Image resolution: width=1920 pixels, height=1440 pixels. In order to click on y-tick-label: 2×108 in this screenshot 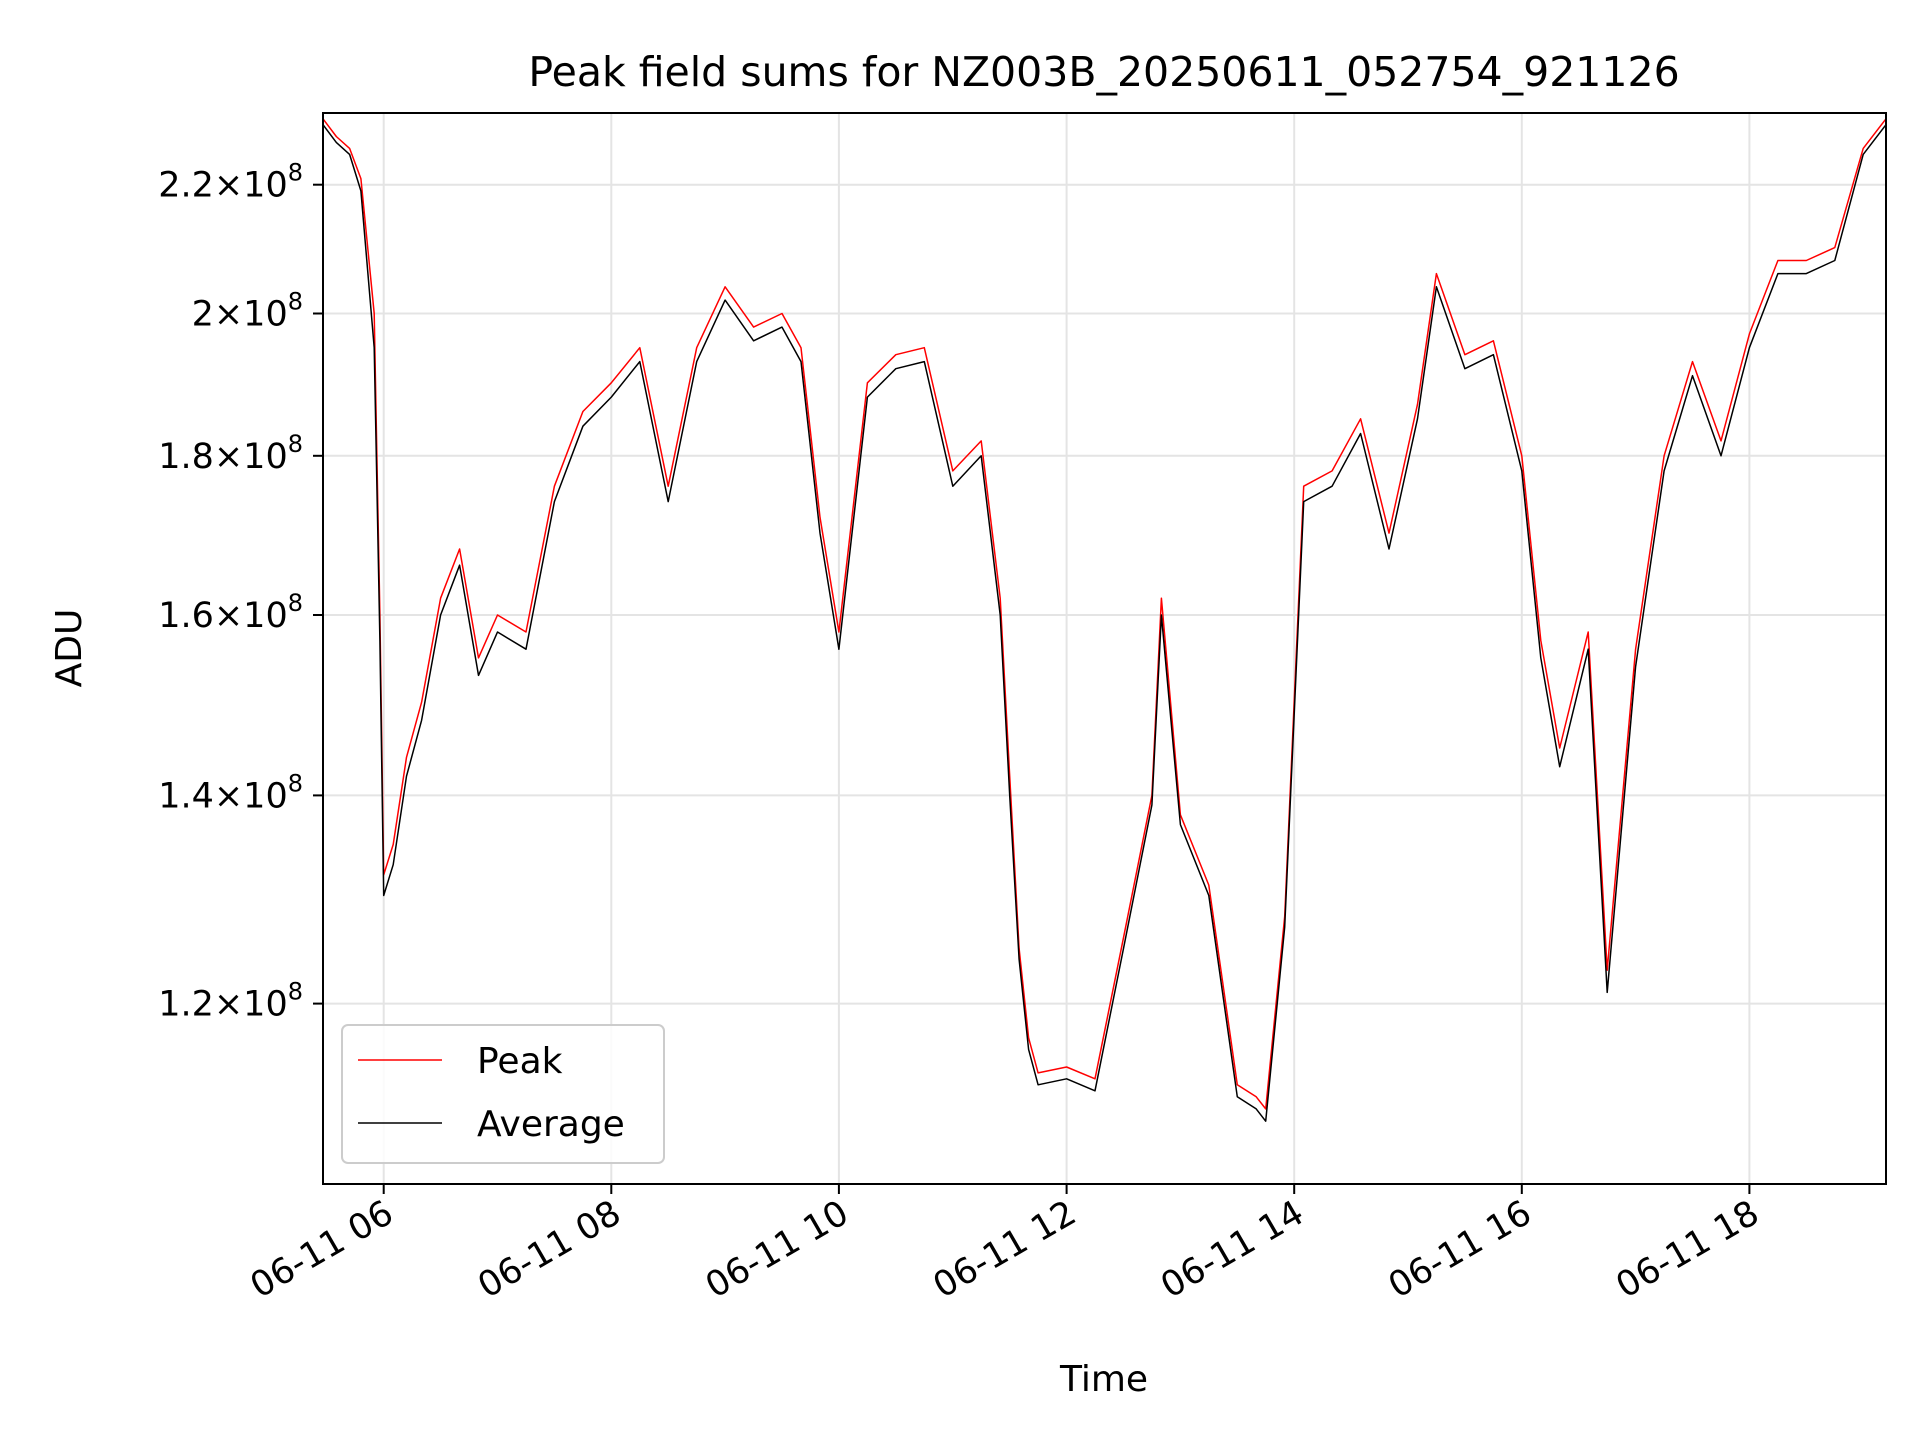, I will do `click(247, 311)`.